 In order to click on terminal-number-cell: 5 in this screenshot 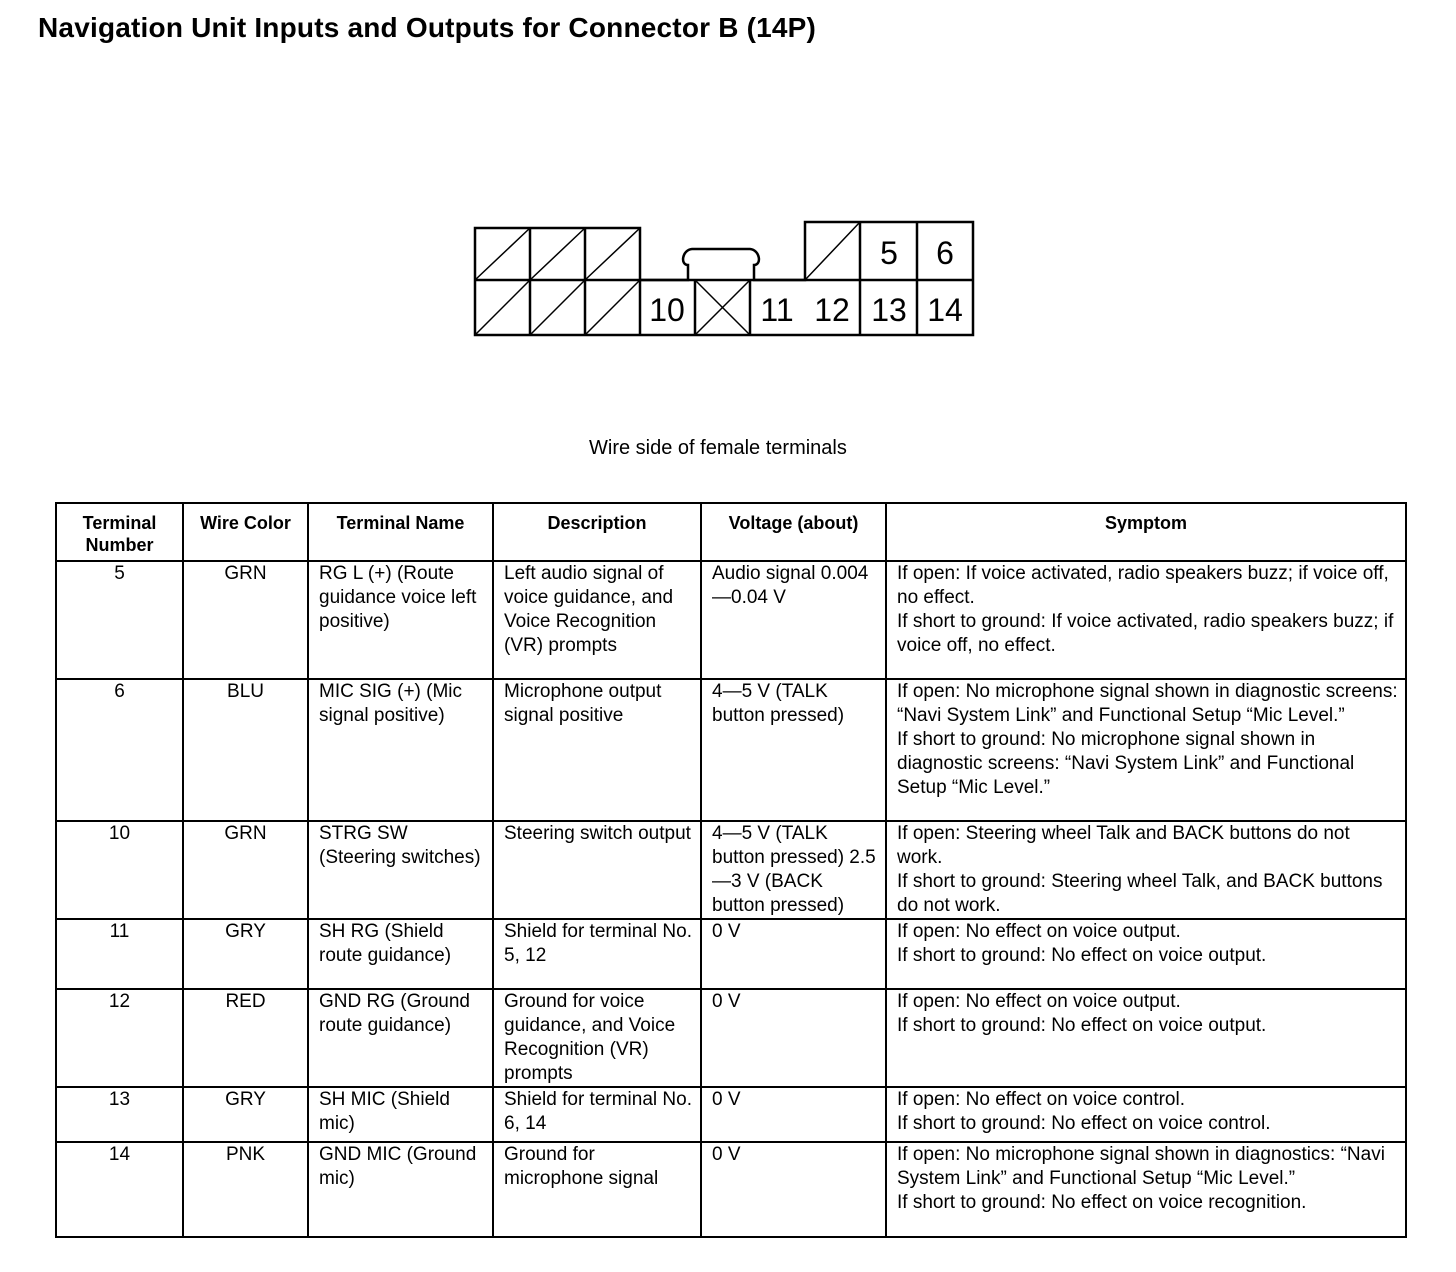, I will do `click(119, 620)`.